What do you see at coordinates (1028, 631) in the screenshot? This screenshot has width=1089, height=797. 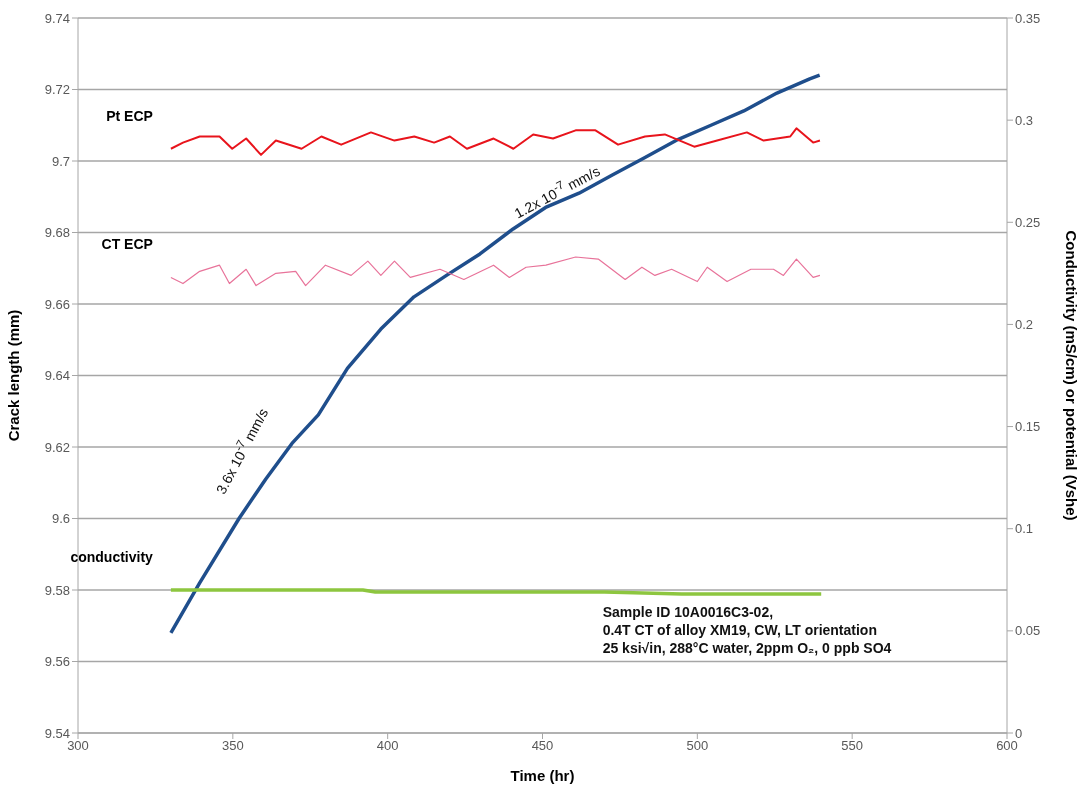 I see `y2-tick-label: 0.05` at bounding box center [1028, 631].